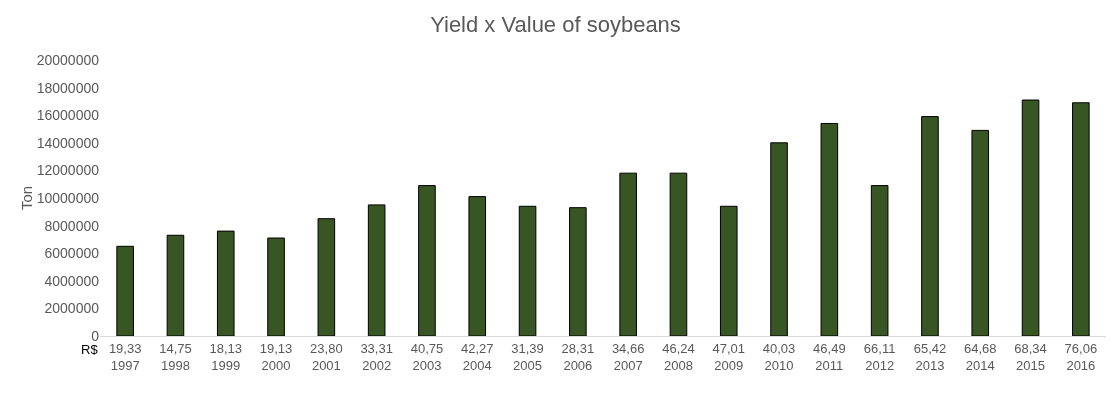 This screenshot has width=1111, height=411. I want to click on x-tick-label: 34,66 2007, so click(628, 356).